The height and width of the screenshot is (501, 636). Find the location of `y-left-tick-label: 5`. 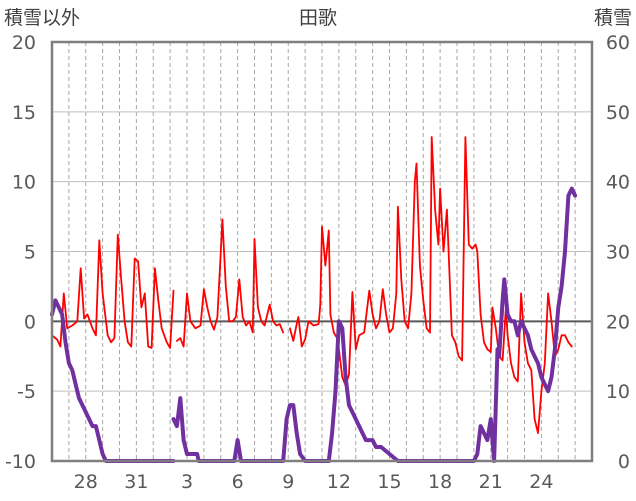

y-left-tick-label: 5 is located at coordinates (30, 253).